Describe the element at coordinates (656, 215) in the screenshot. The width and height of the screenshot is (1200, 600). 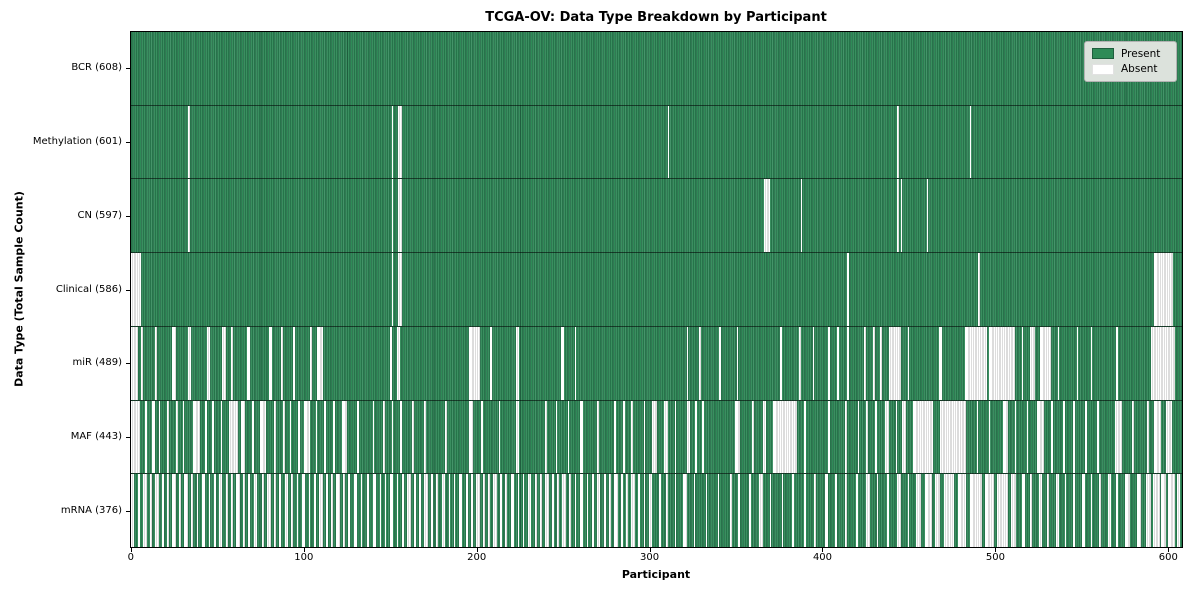
I see `heatmap-row-cn` at that location.